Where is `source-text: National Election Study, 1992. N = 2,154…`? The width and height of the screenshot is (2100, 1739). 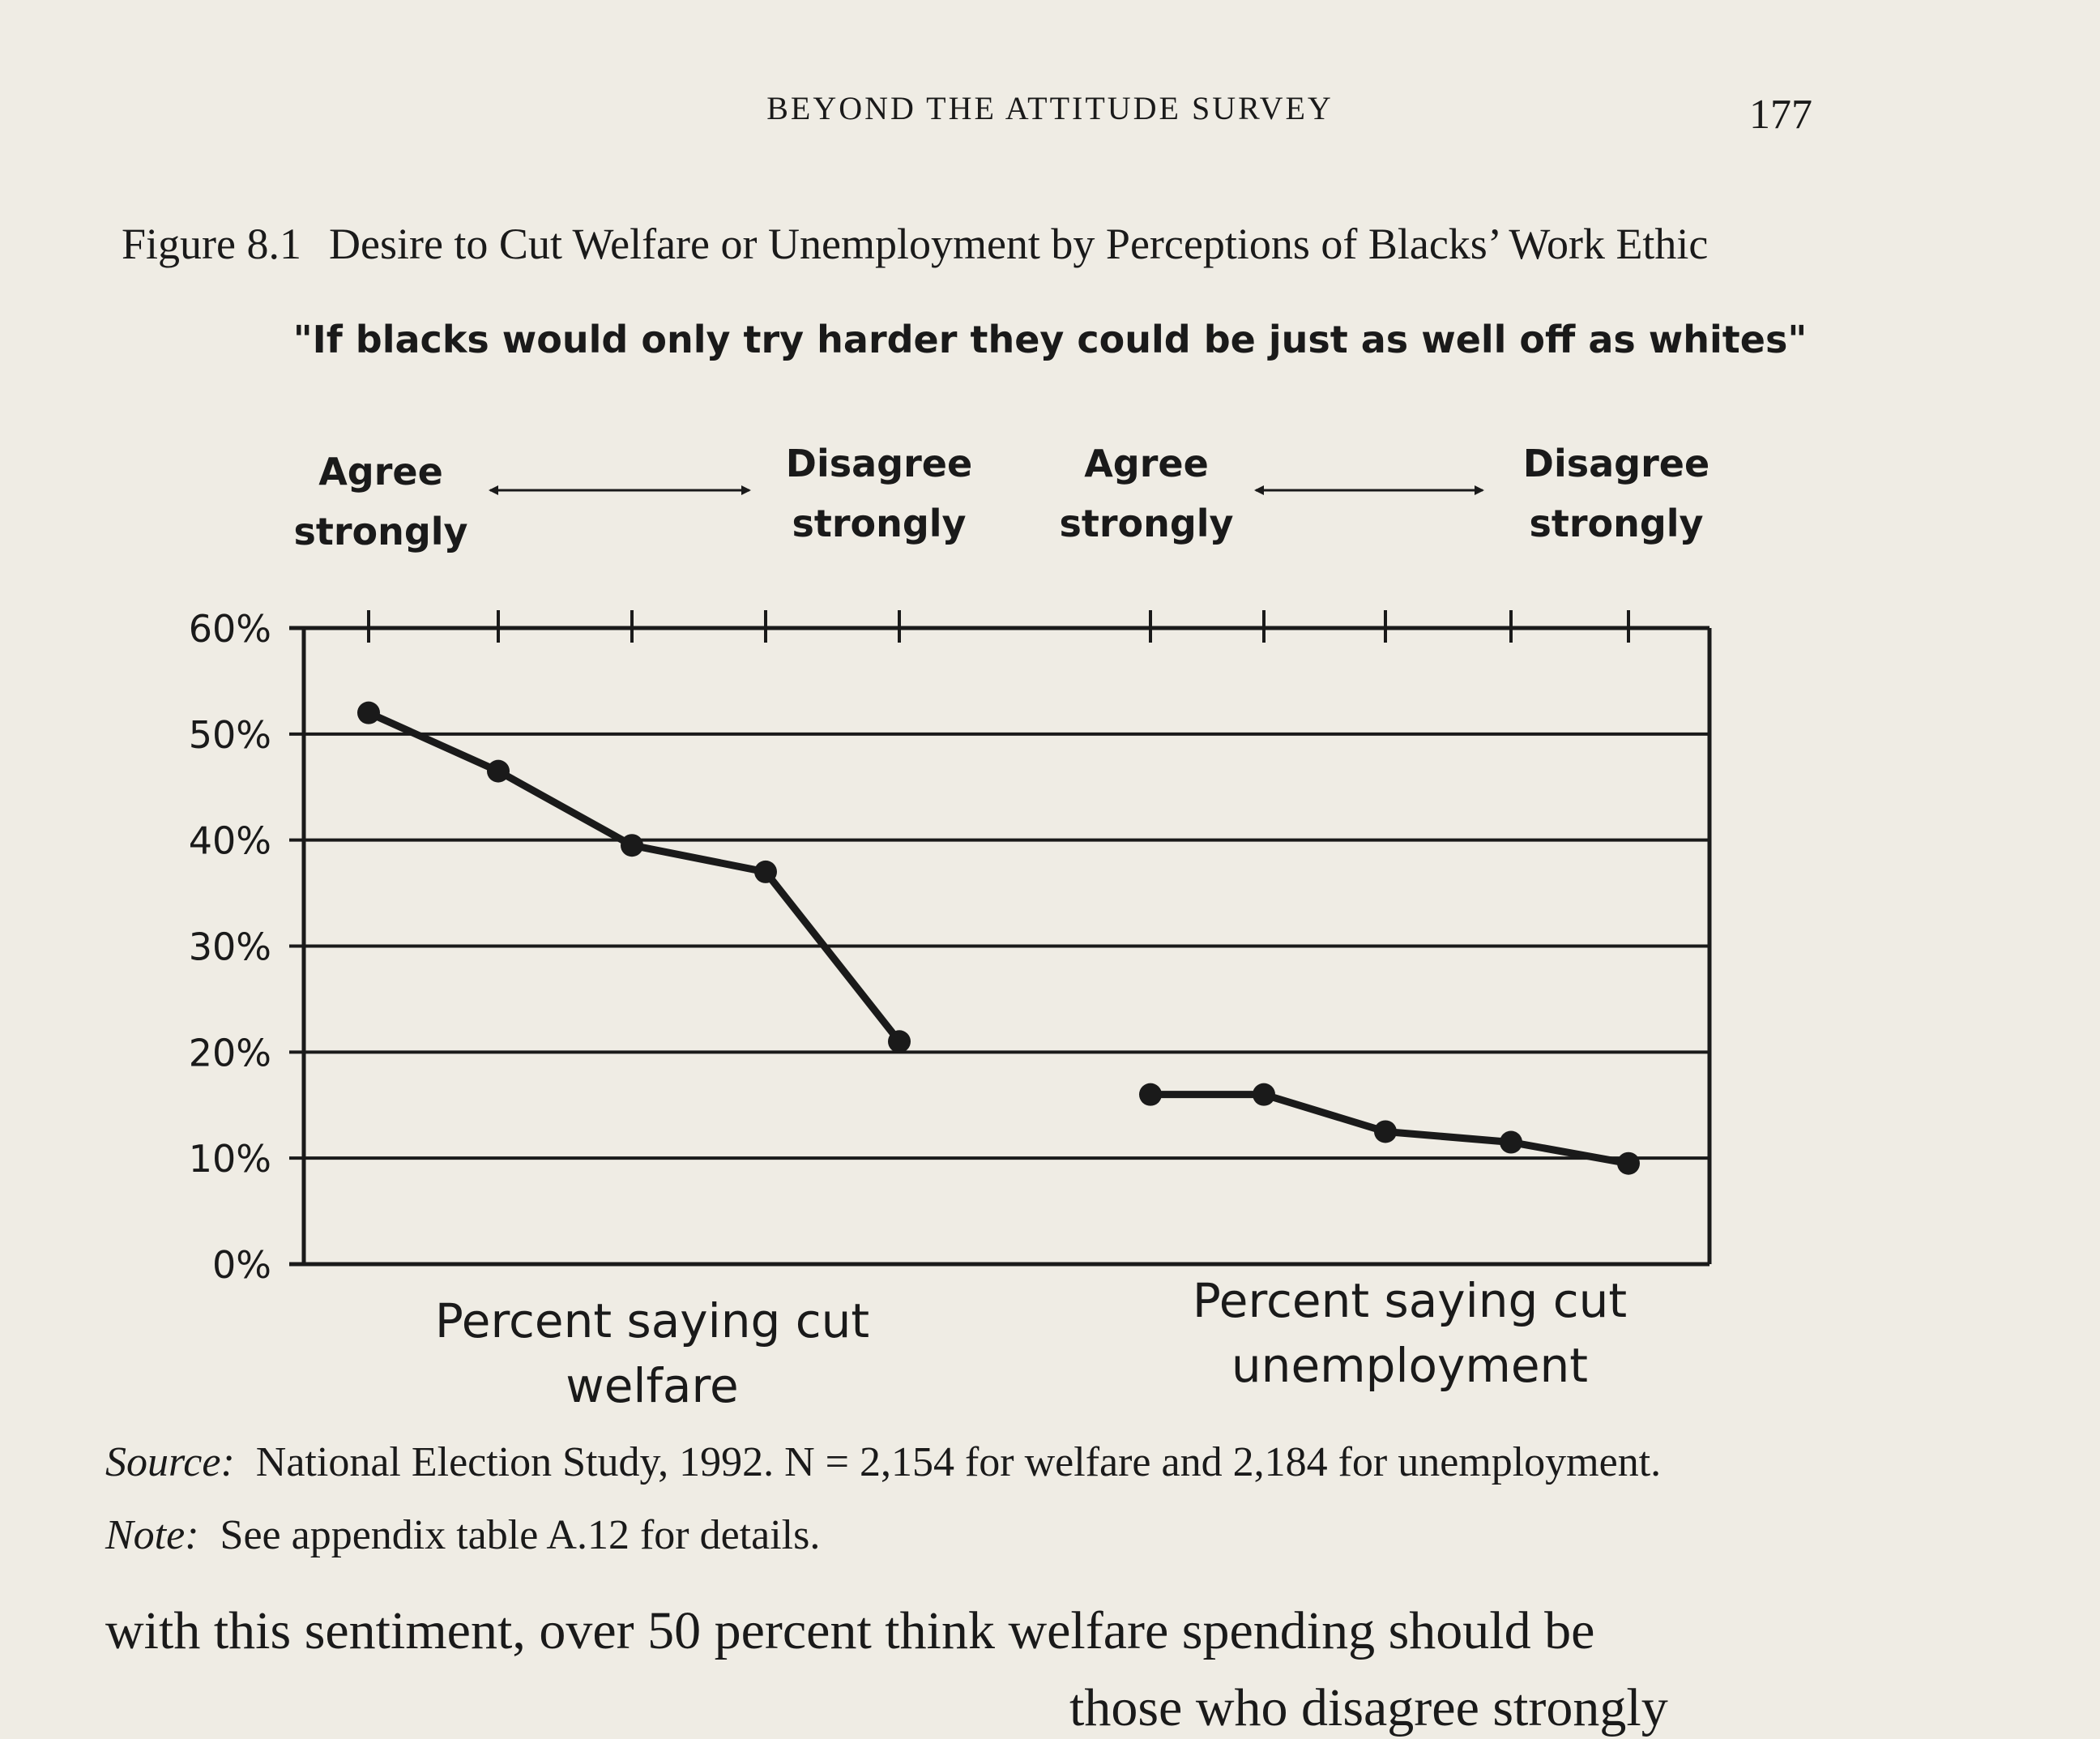 source-text: National Election Study, 1992. N = 2,154… is located at coordinates (958, 1462).